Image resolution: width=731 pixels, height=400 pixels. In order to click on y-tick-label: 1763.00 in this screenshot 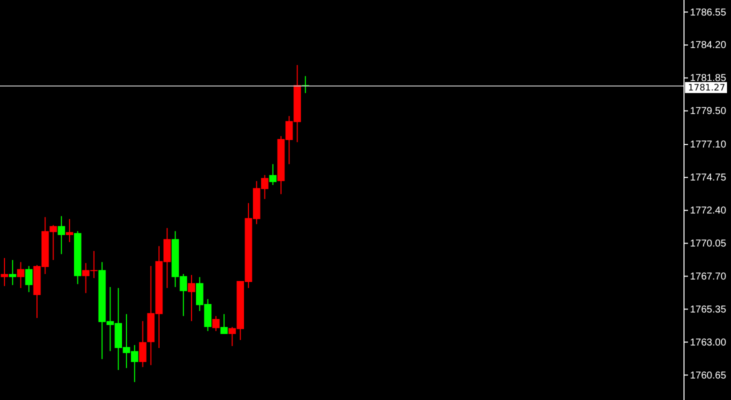, I will do `click(708, 342)`.